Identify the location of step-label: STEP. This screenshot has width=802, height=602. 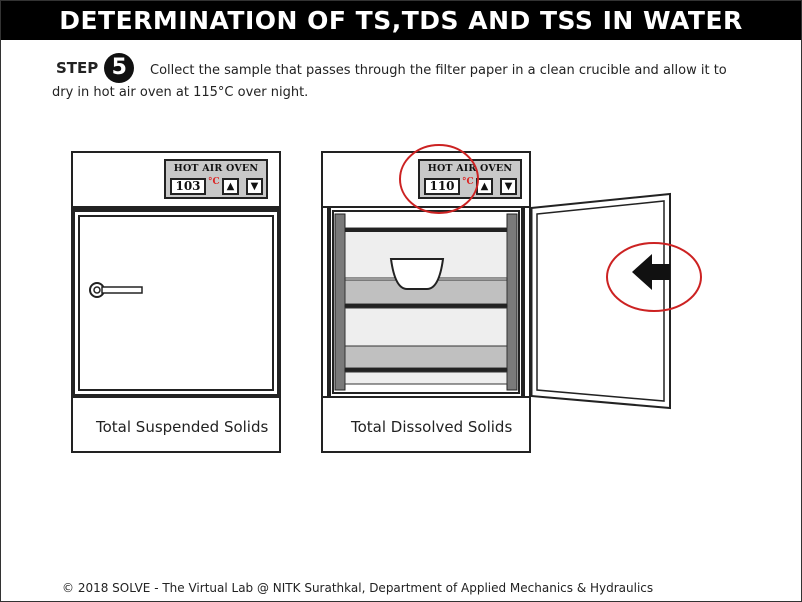
(77, 68).